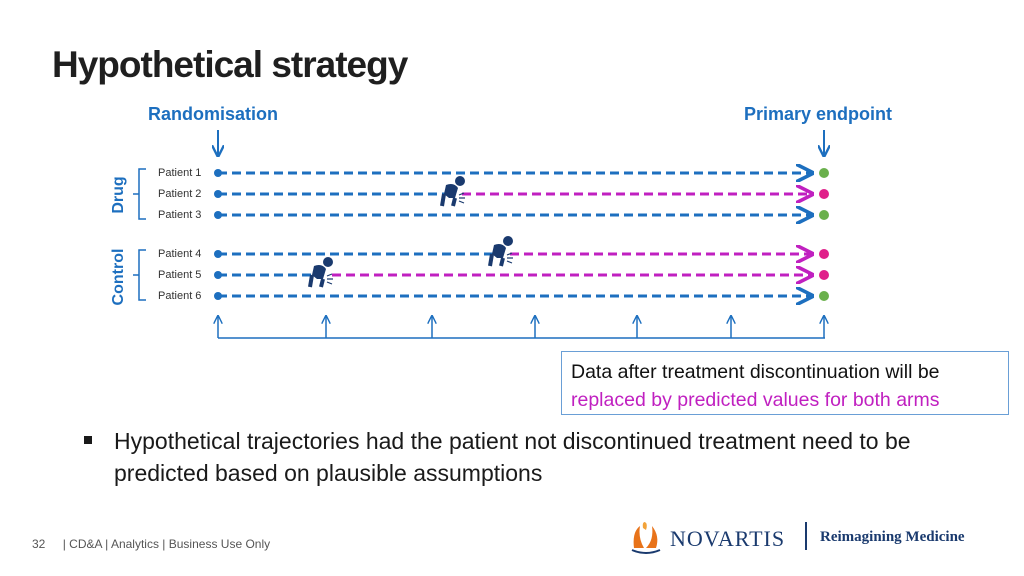 Image resolution: width=1024 pixels, height=576 pixels. Describe the element at coordinates (118, 277) in the screenshot. I see `arm-label-control: Control` at that location.